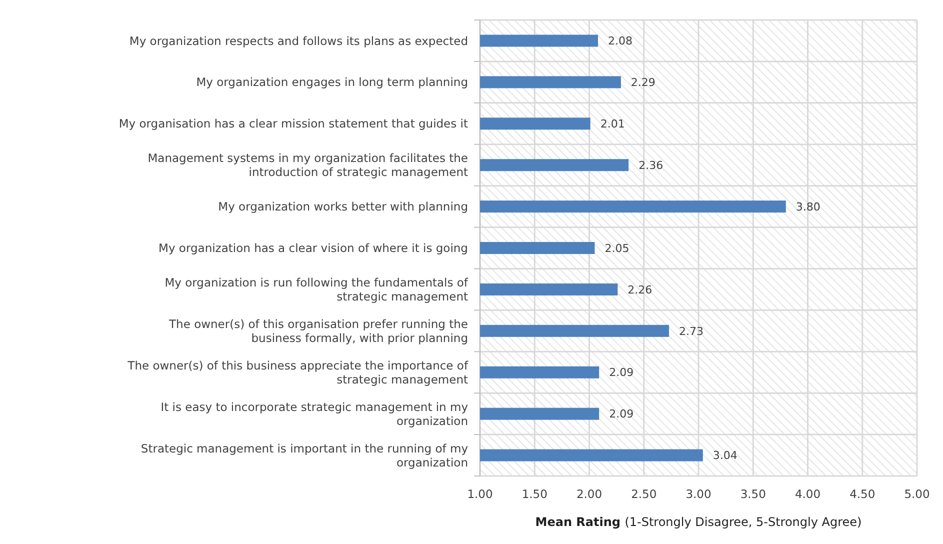 Image resolution: width=943 pixels, height=544 pixels. I want to click on x-tick-label: 4.50, so click(863, 494).